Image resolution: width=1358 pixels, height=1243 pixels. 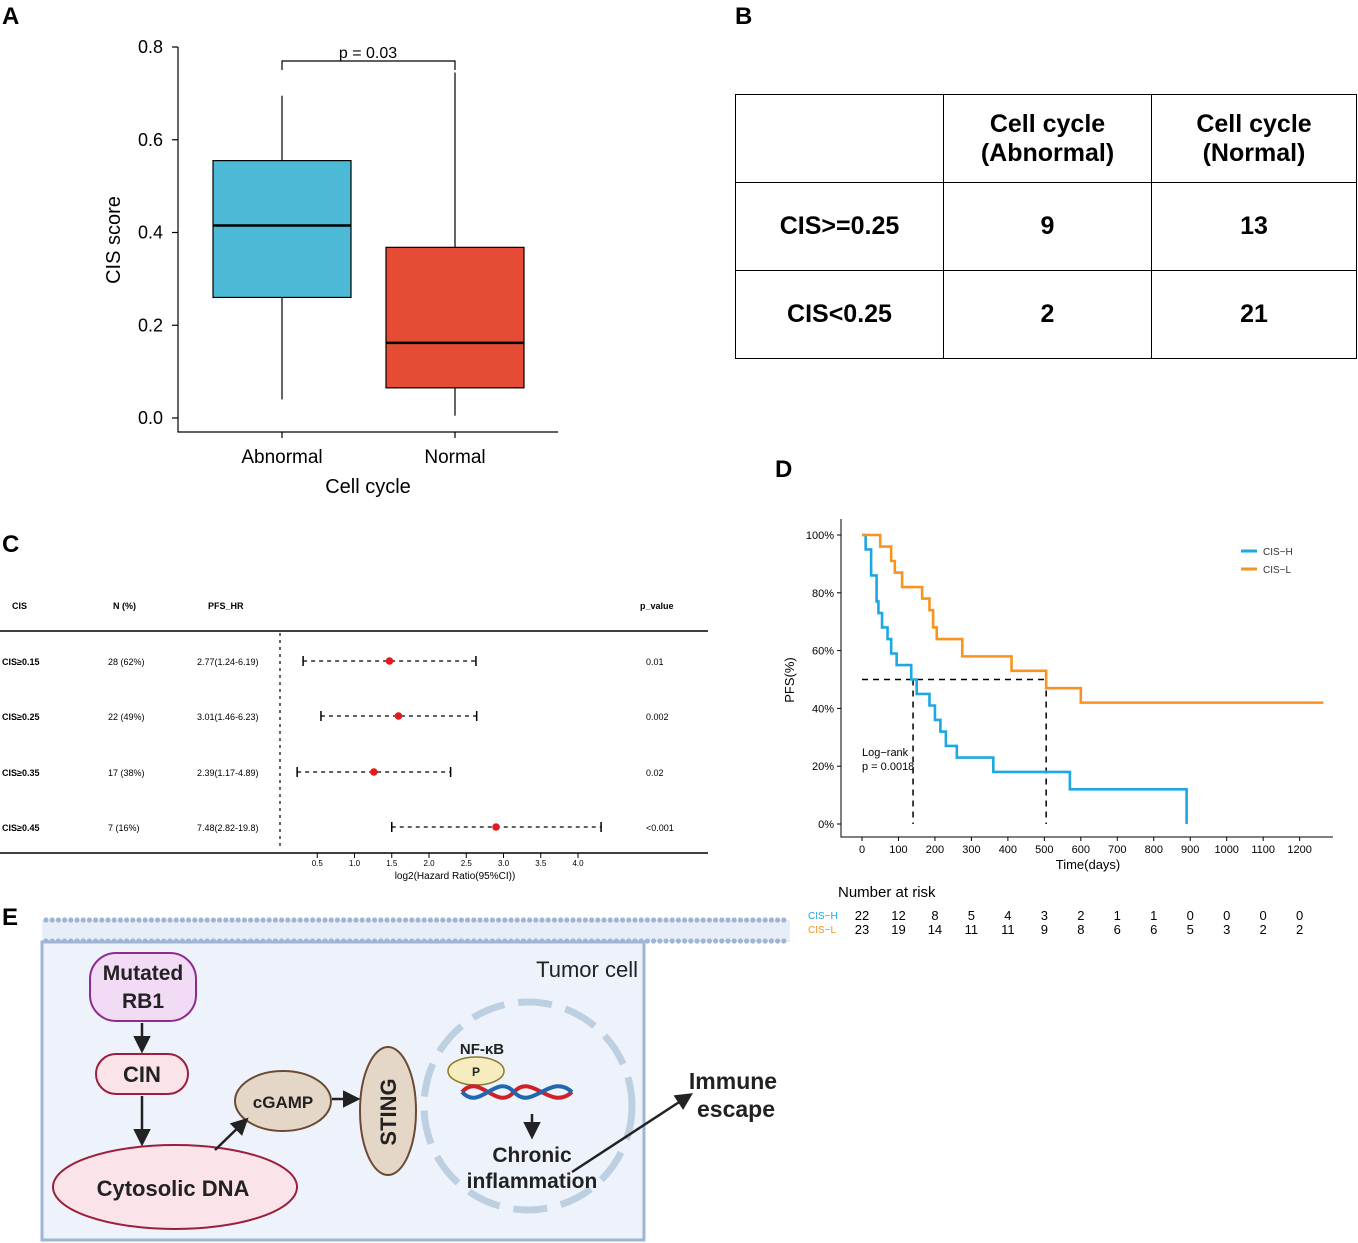 What do you see at coordinates (898, 915) in the screenshot?
I see `risk-table-cell: 12` at bounding box center [898, 915].